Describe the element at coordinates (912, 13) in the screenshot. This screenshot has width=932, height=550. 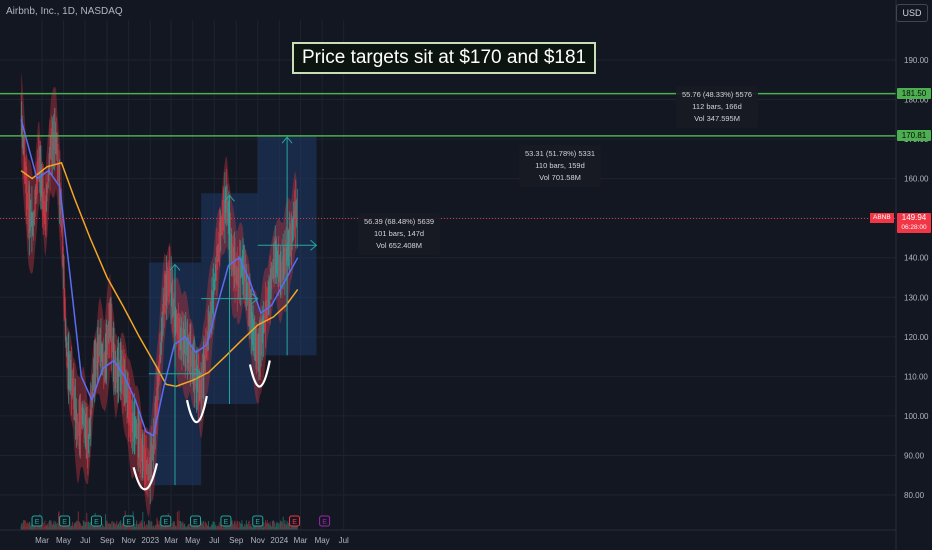
I see `currency-button: USD` at that location.